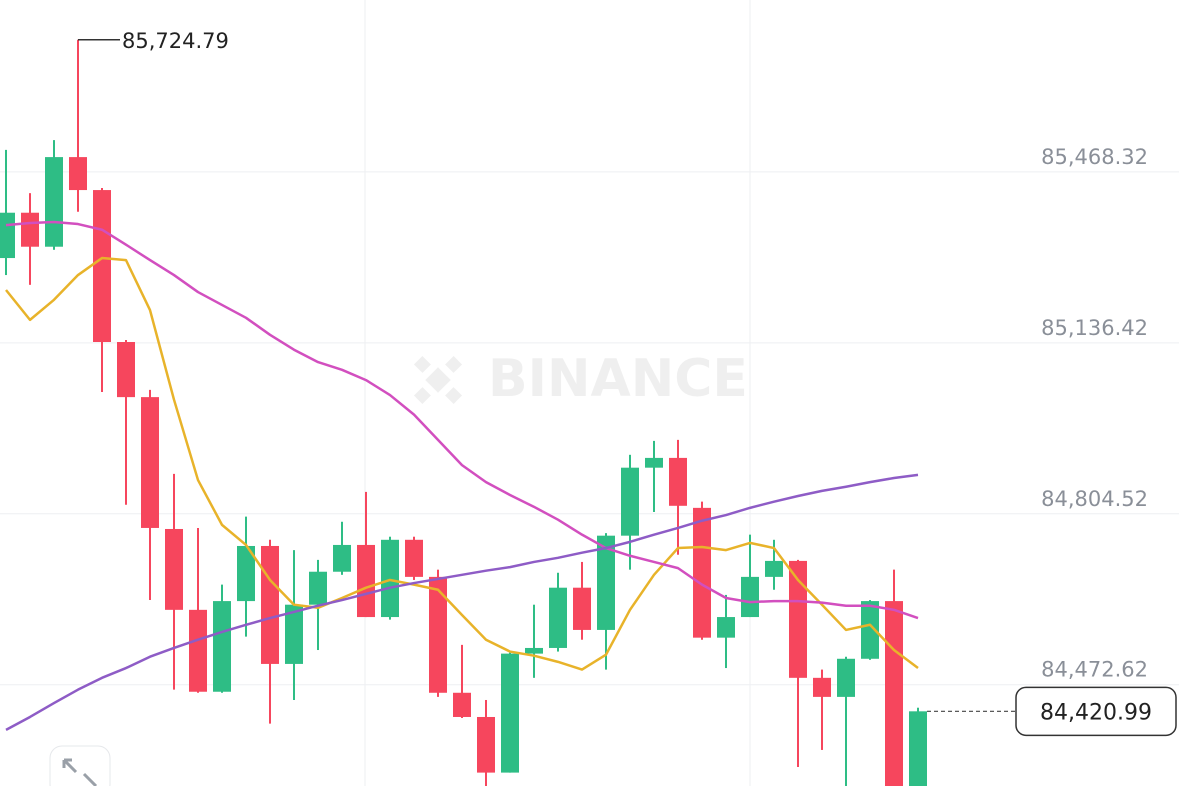 The width and height of the screenshot is (1179, 786). I want to click on y-tick-label: 84,472.62, so click(1094, 670).